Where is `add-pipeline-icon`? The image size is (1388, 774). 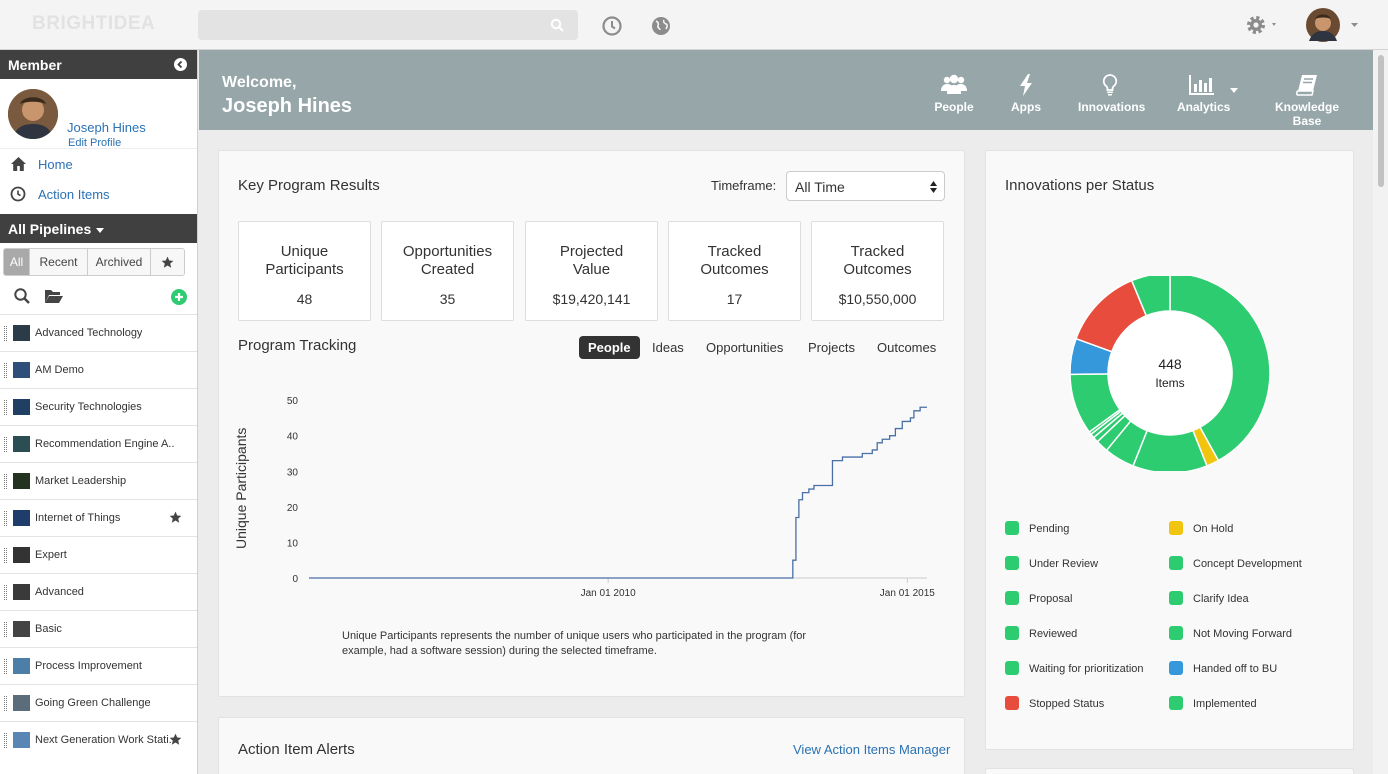 add-pipeline-icon is located at coordinates (179, 297).